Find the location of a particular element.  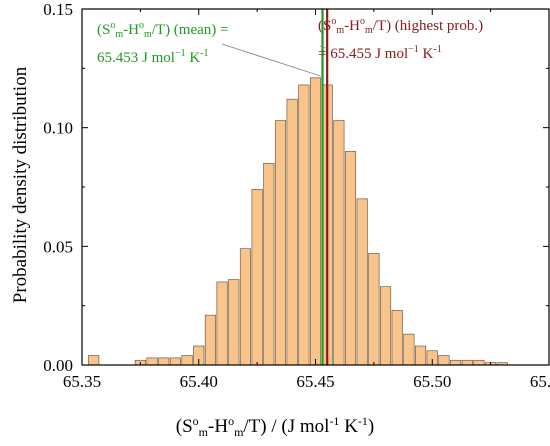

highest-exp2: -1 is located at coordinates (437, 49).